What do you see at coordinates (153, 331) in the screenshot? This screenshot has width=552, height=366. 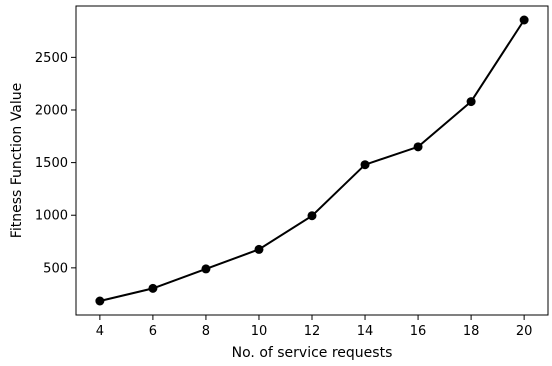 I see `x-tick-label: 6` at bounding box center [153, 331].